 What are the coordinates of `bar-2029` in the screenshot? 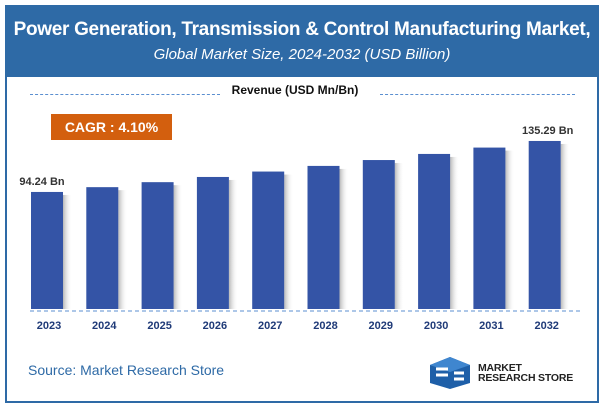 It's located at (378, 234).